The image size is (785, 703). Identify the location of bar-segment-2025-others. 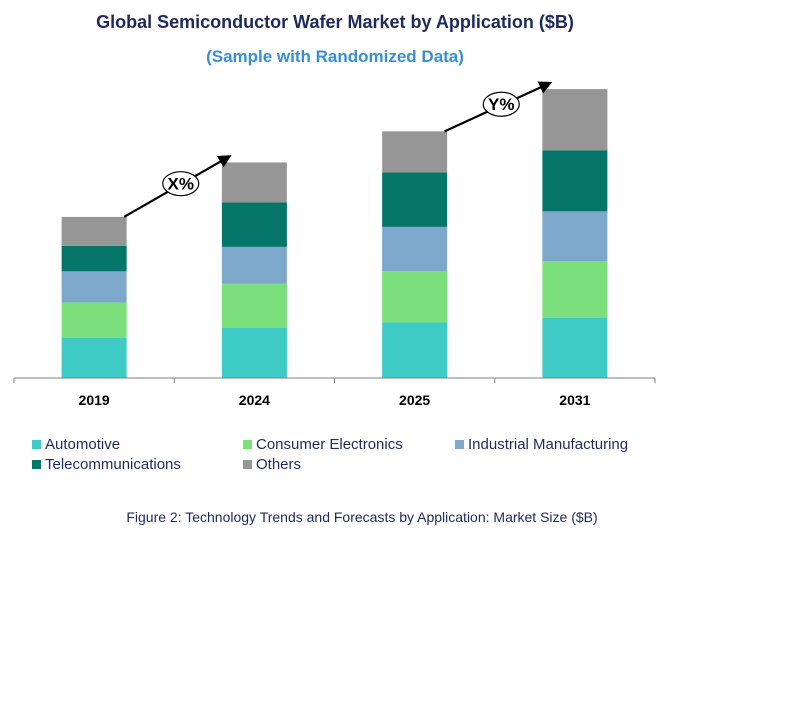
(415, 152).